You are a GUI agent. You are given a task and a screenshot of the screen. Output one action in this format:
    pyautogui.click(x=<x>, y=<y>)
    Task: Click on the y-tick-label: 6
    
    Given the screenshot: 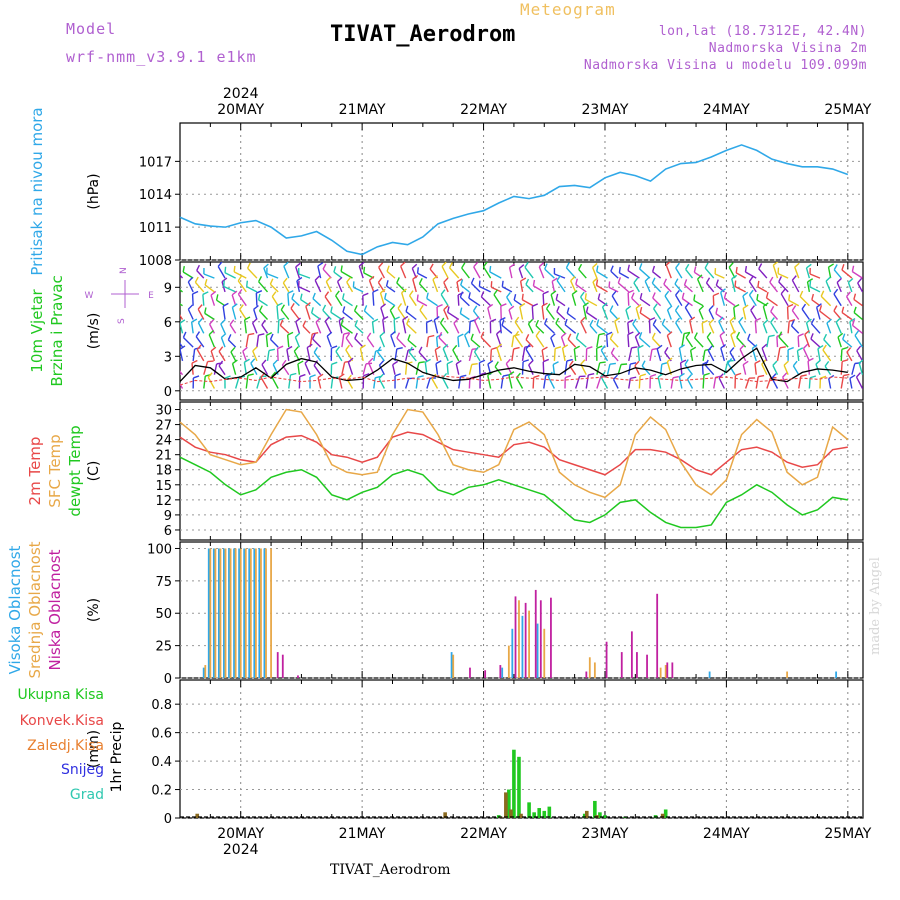 What is the action you would take?
    pyautogui.click(x=168, y=531)
    